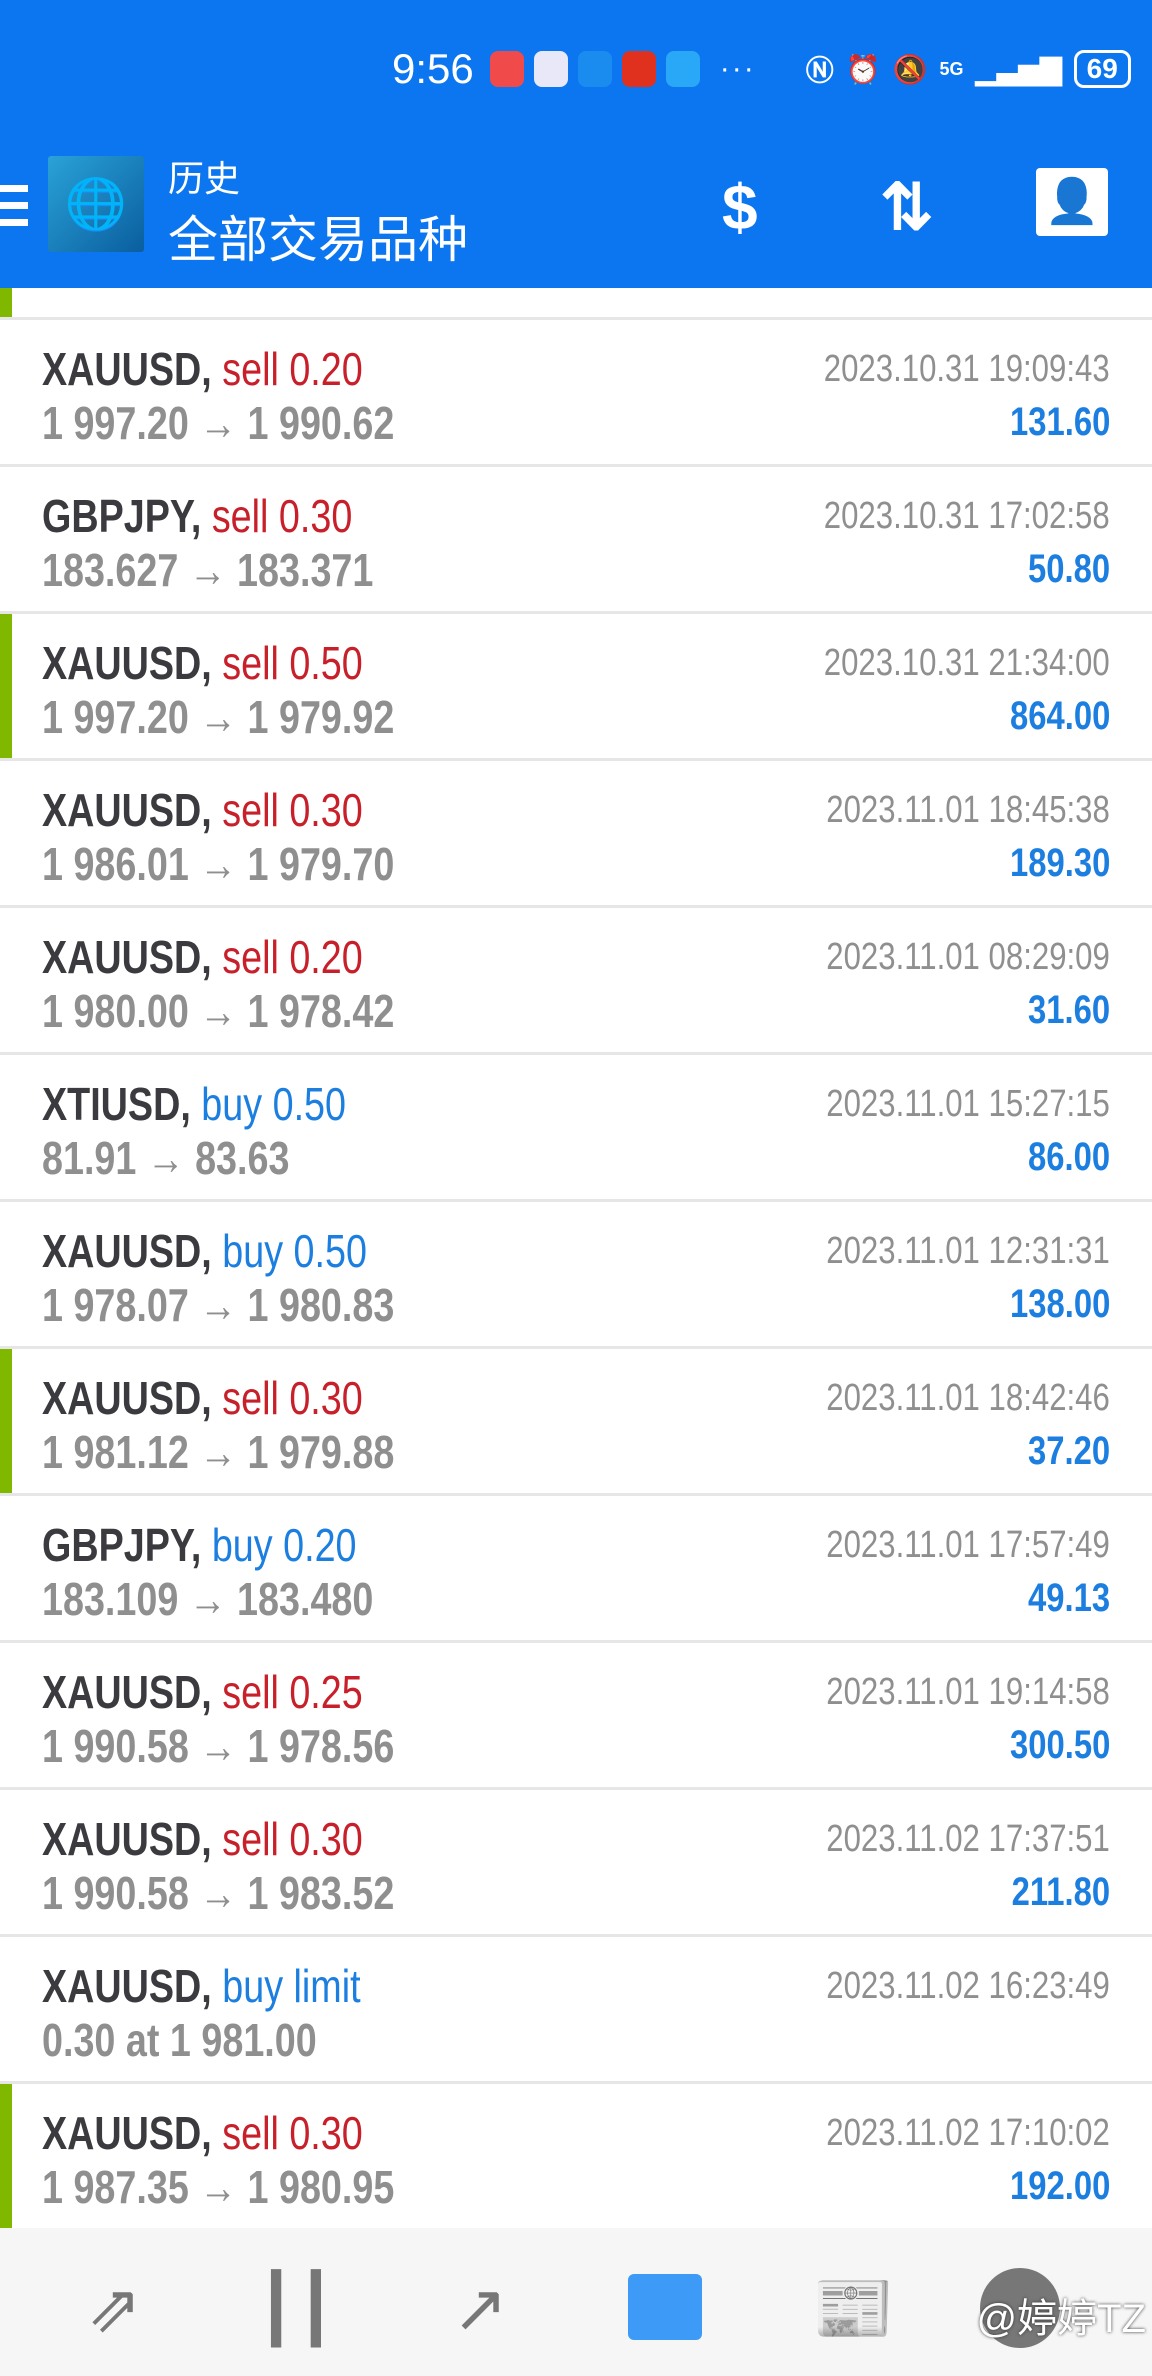  What do you see at coordinates (480, 2308) in the screenshot?
I see `nav-trade-icon: ↗` at bounding box center [480, 2308].